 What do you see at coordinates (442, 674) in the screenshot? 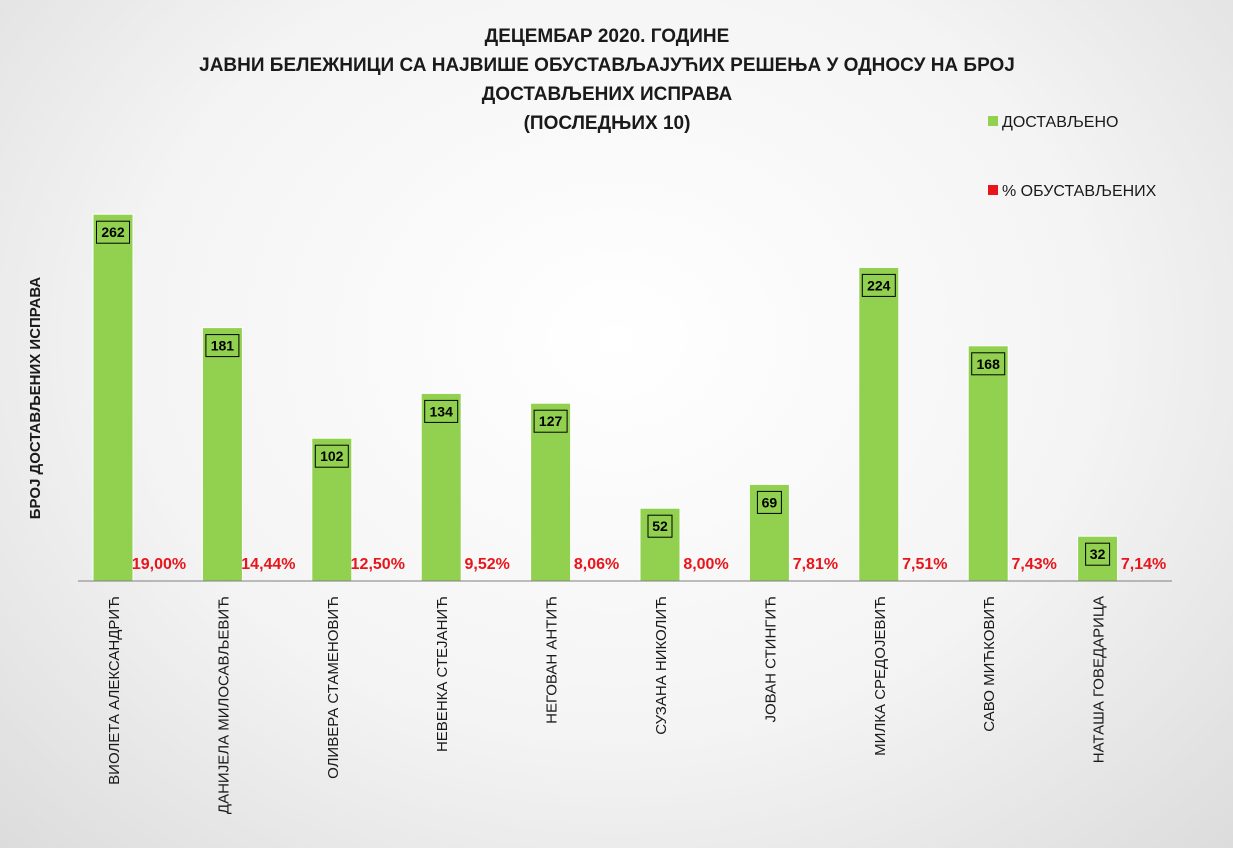
I see `category-label: НЕВЕНКА СТЕЈАНИЋ` at bounding box center [442, 674].